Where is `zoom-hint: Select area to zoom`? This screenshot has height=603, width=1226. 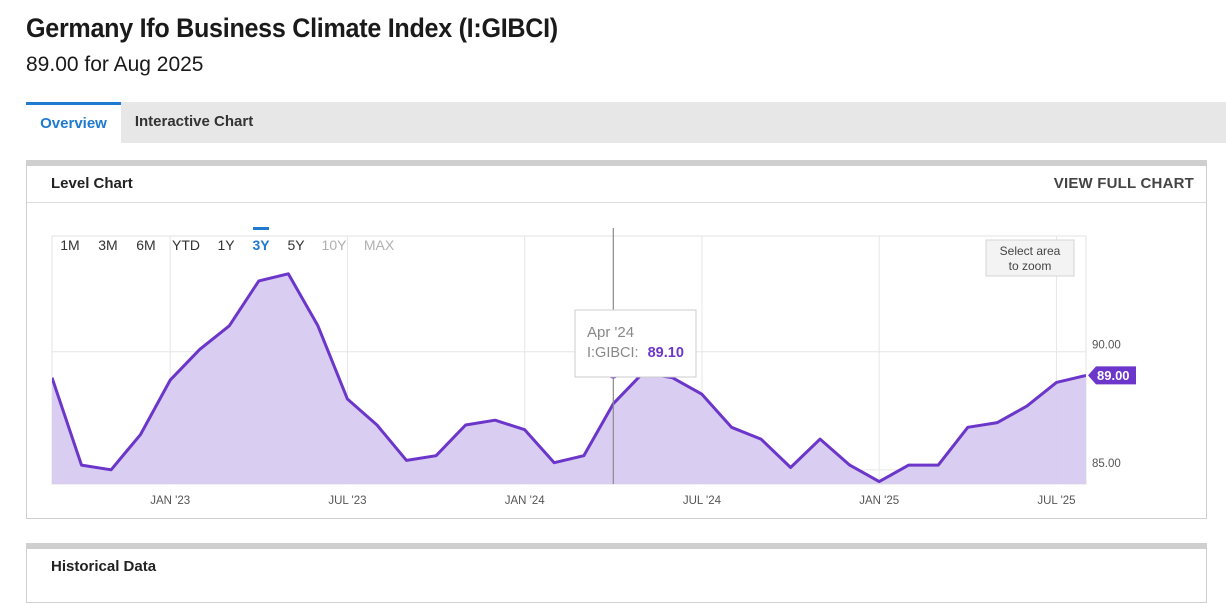
zoom-hint: Select area to zoom is located at coordinates (1030, 258).